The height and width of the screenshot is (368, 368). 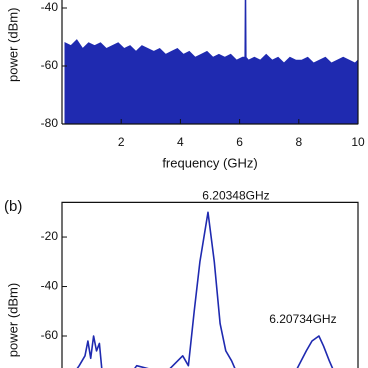 I want to click on y-tick-label: -80, so click(x=50, y=123).